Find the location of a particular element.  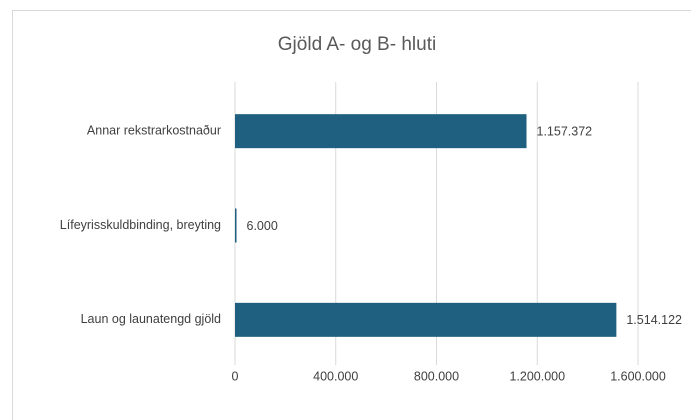

value-label: 1.157.372 is located at coordinates (565, 131).